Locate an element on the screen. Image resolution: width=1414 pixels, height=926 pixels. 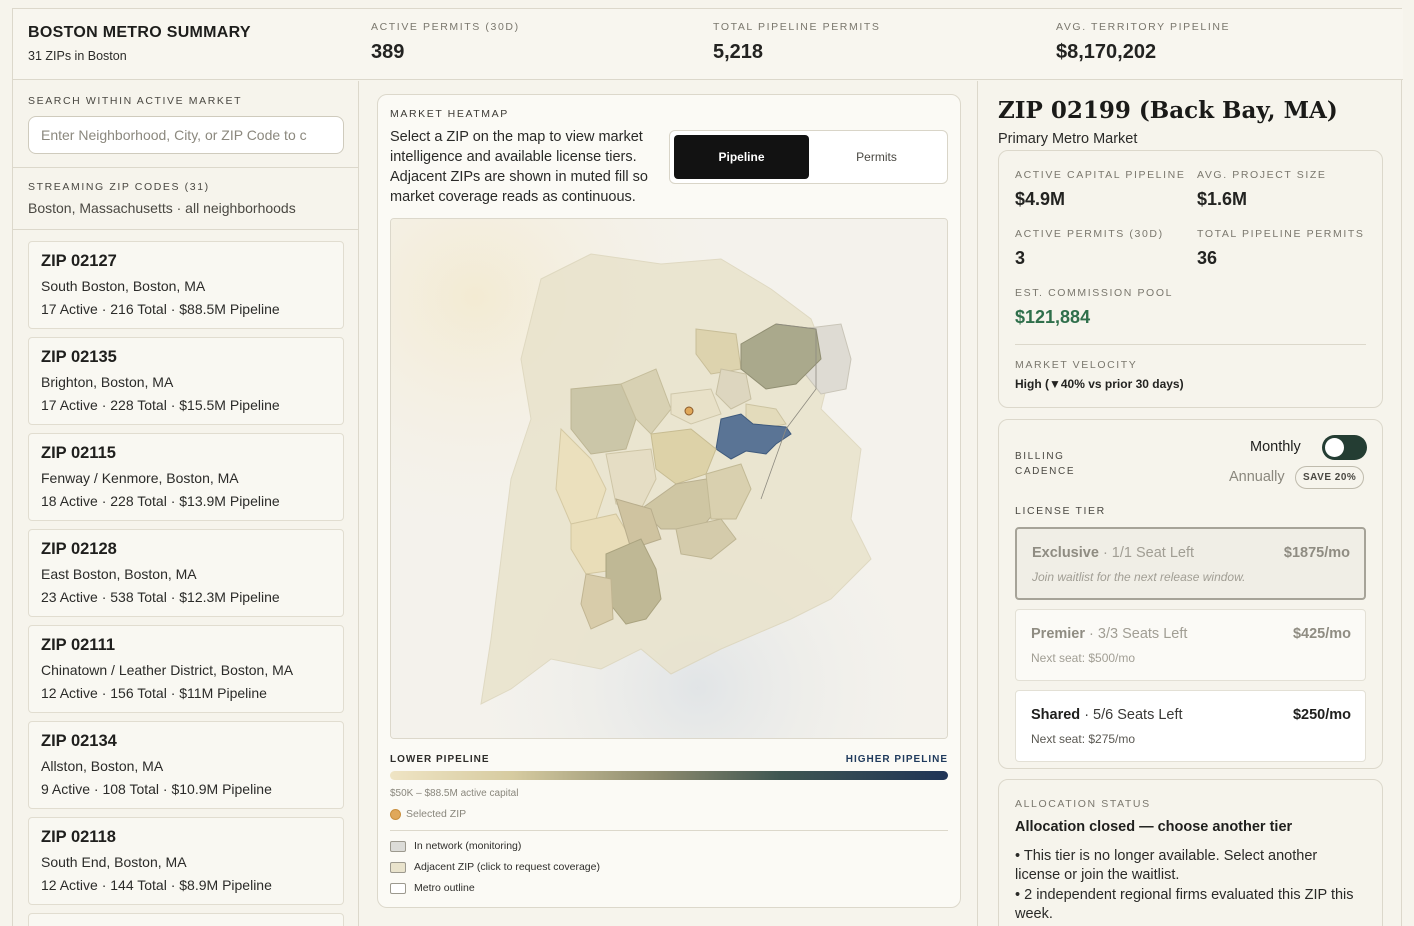
tier-name: Exclusive · 1/1 Seat Left is located at coordinates (1113, 553).